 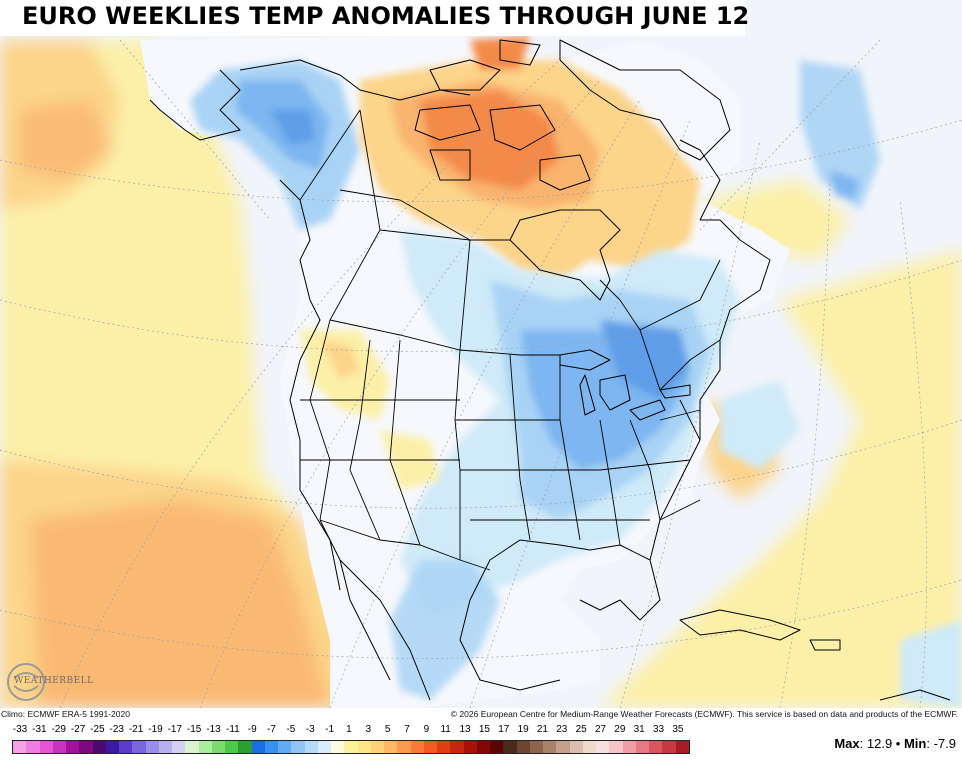 What do you see at coordinates (504, 729) in the screenshot?
I see `legend-tick-label: 17` at bounding box center [504, 729].